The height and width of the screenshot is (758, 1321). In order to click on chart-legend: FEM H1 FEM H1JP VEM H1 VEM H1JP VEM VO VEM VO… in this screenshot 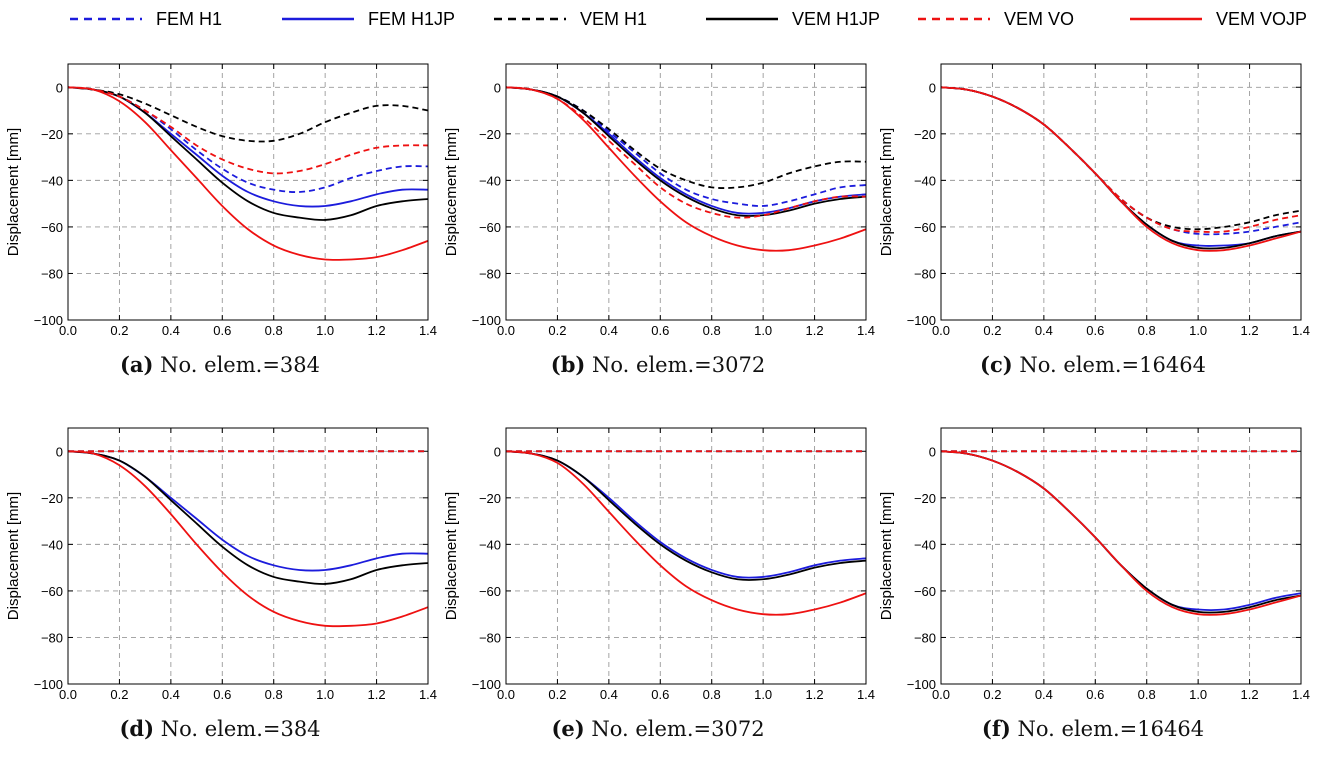, I will do `click(688, 19)`.